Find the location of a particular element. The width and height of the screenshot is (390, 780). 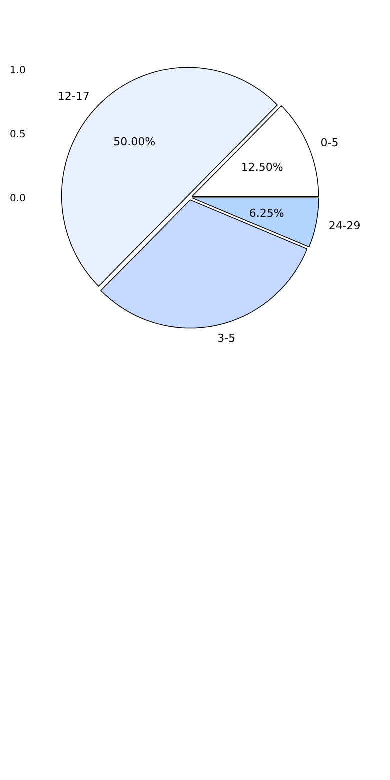

slice-label: 0-5 is located at coordinates (329, 143).